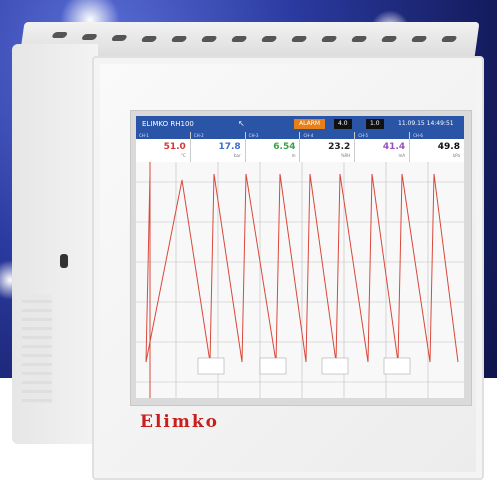 The height and width of the screenshot is (496, 497). Describe the element at coordinates (163, 135) in the screenshot. I see `channel-name: CH-1` at that location.